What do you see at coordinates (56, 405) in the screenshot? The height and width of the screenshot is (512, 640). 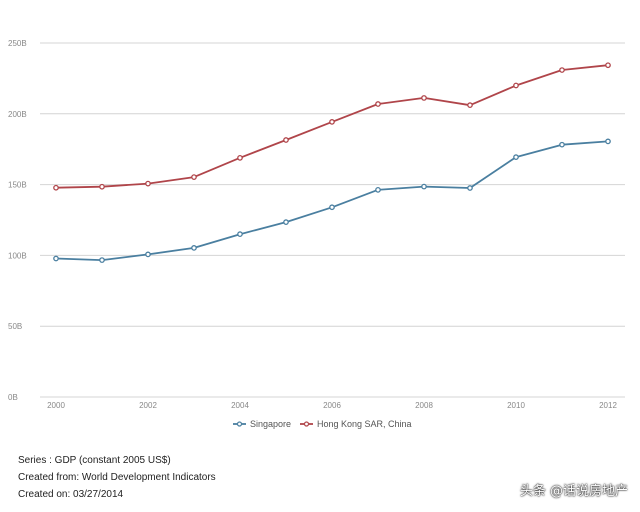 I see `x-tick-label: 2000` at bounding box center [56, 405].